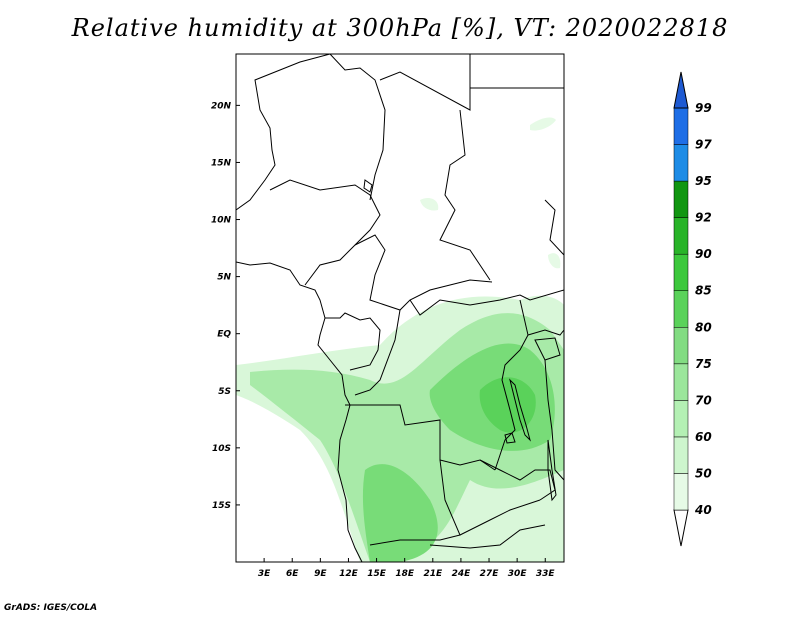 This screenshot has width=800, height=618. What do you see at coordinates (703, 181) in the screenshot?
I see `colorbar-label: 95` at bounding box center [703, 181].